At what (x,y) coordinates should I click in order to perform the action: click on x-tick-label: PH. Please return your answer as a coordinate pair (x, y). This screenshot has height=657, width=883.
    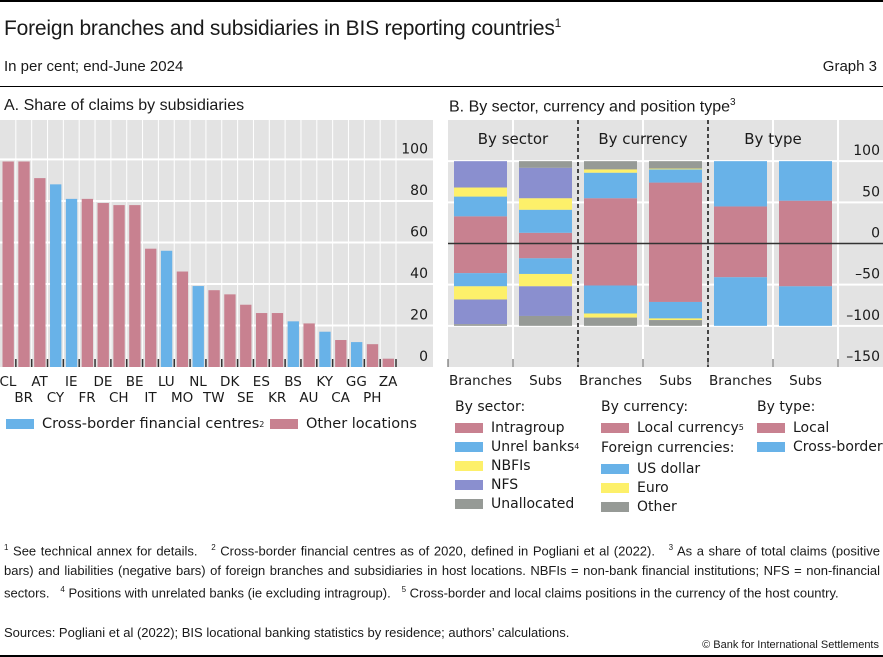
    Looking at the image, I should click on (372, 398).